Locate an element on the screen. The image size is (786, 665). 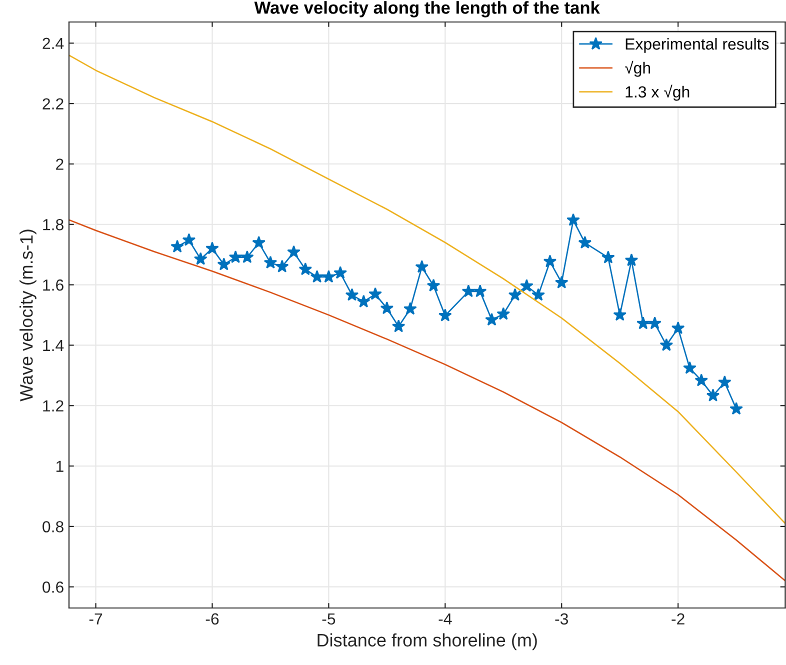
chart-title: Wave velocity along the length of the tank is located at coordinates (427, 9).